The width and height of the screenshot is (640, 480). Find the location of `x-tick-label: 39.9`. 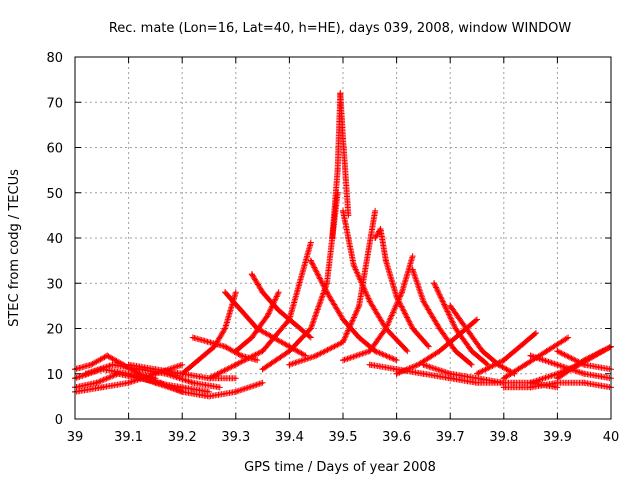

x-tick-label: 39.9 is located at coordinates (557, 437).